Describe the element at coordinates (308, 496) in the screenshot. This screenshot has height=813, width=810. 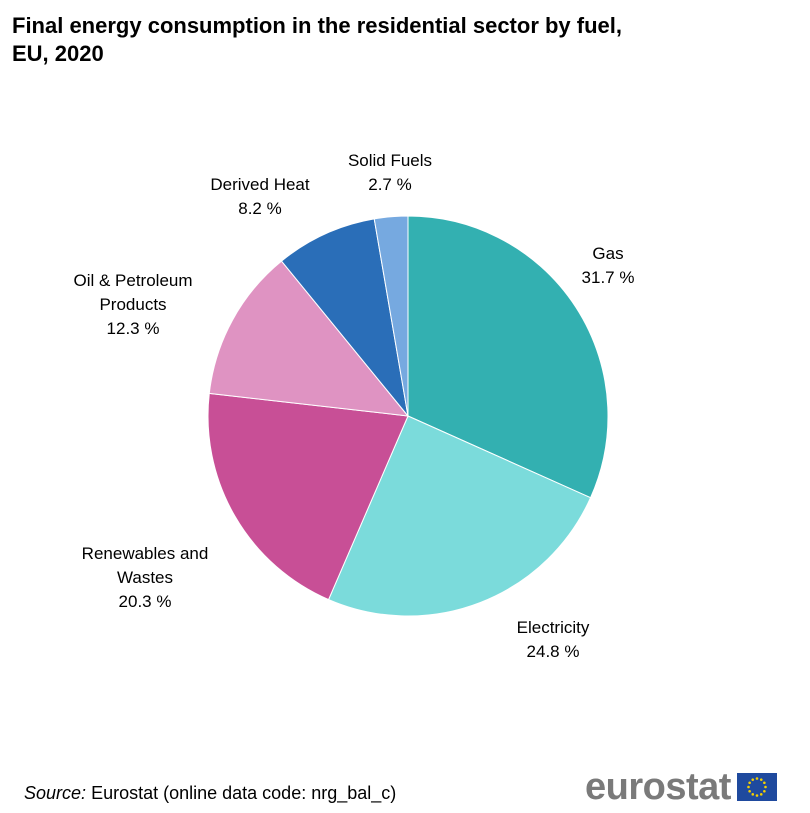
I see `pie-slice-renewables-and-wastes` at that location.